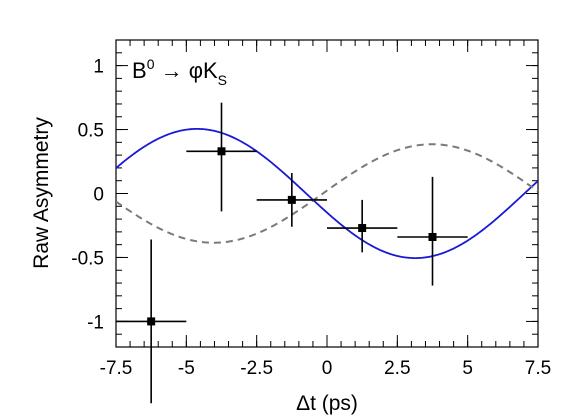 The image size is (567, 420). What do you see at coordinates (171, 70) in the screenshot?
I see `annotation-arrow: →` at bounding box center [171, 70].